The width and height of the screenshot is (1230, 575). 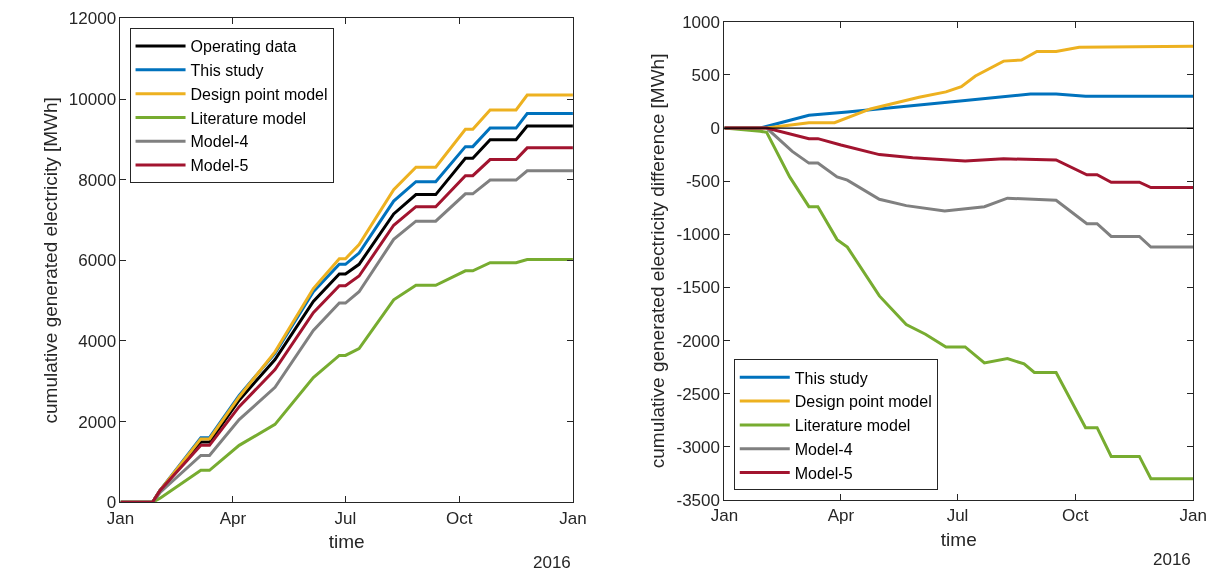 What do you see at coordinates (97, 341) in the screenshot?
I see `y-tick-label: 4000` at bounding box center [97, 341].